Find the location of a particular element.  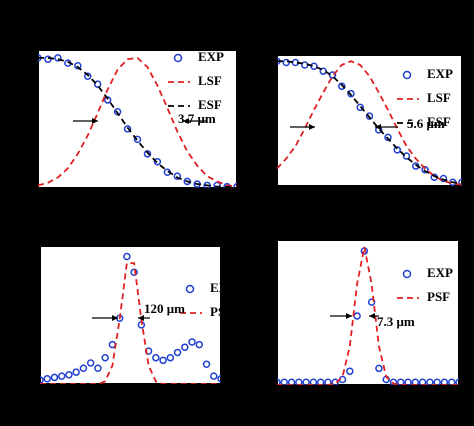

annotation: 5.6 μm is located at coordinates (426, 123).